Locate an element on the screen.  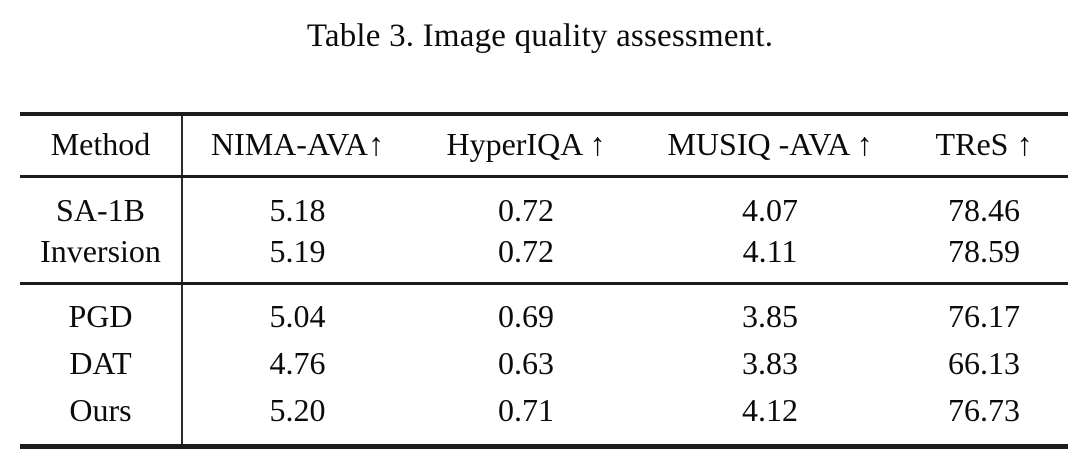
value-cell: 5.04 is located at coordinates (297, 316).